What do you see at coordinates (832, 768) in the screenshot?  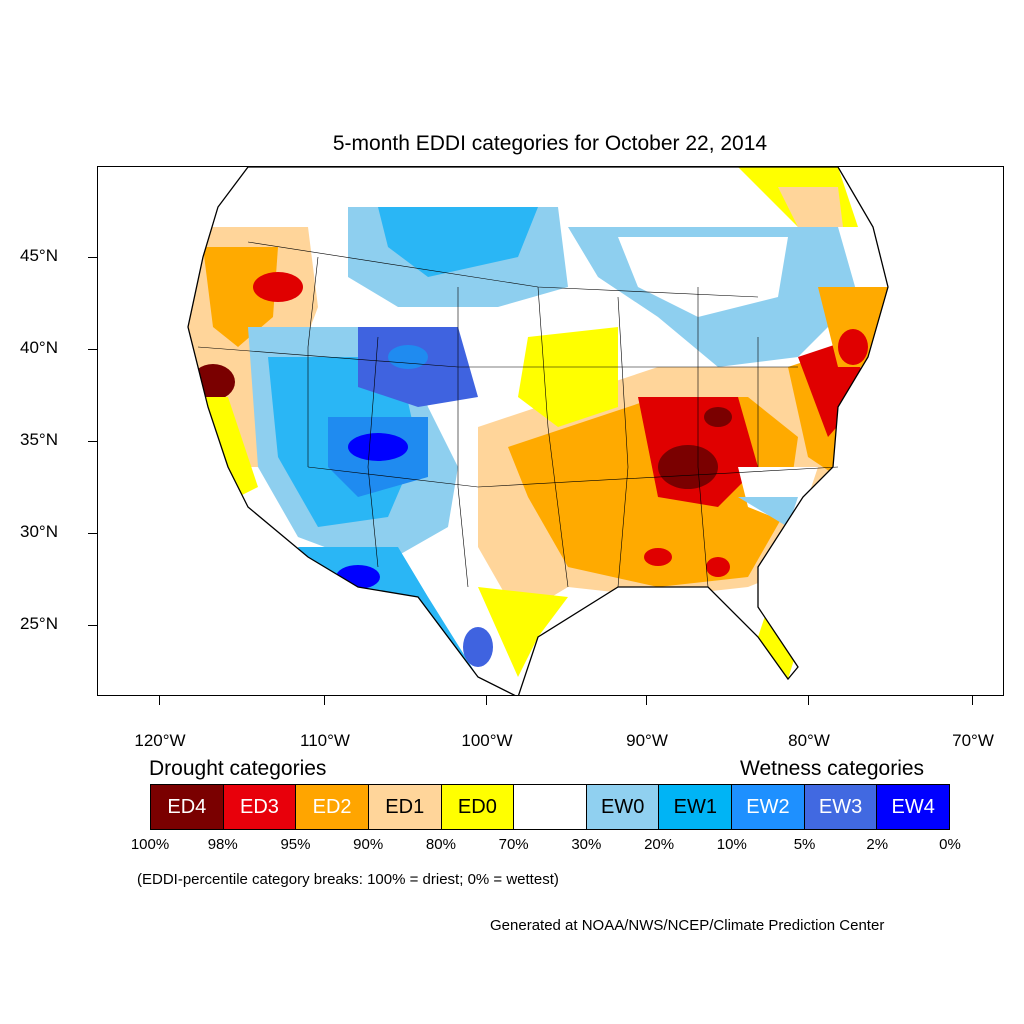 I see `wetness-heading: Wetness categories` at bounding box center [832, 768].